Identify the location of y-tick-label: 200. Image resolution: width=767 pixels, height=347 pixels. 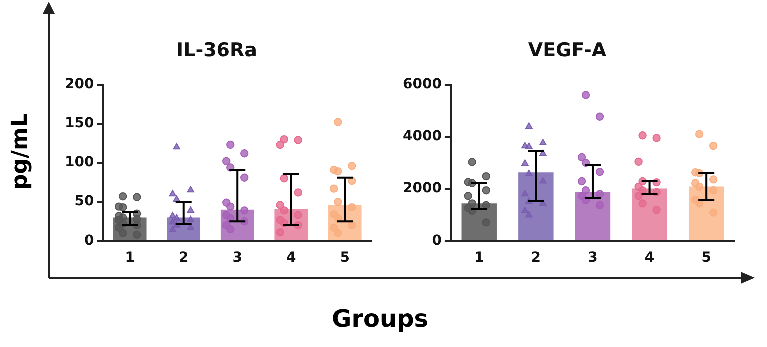
(79, 84).